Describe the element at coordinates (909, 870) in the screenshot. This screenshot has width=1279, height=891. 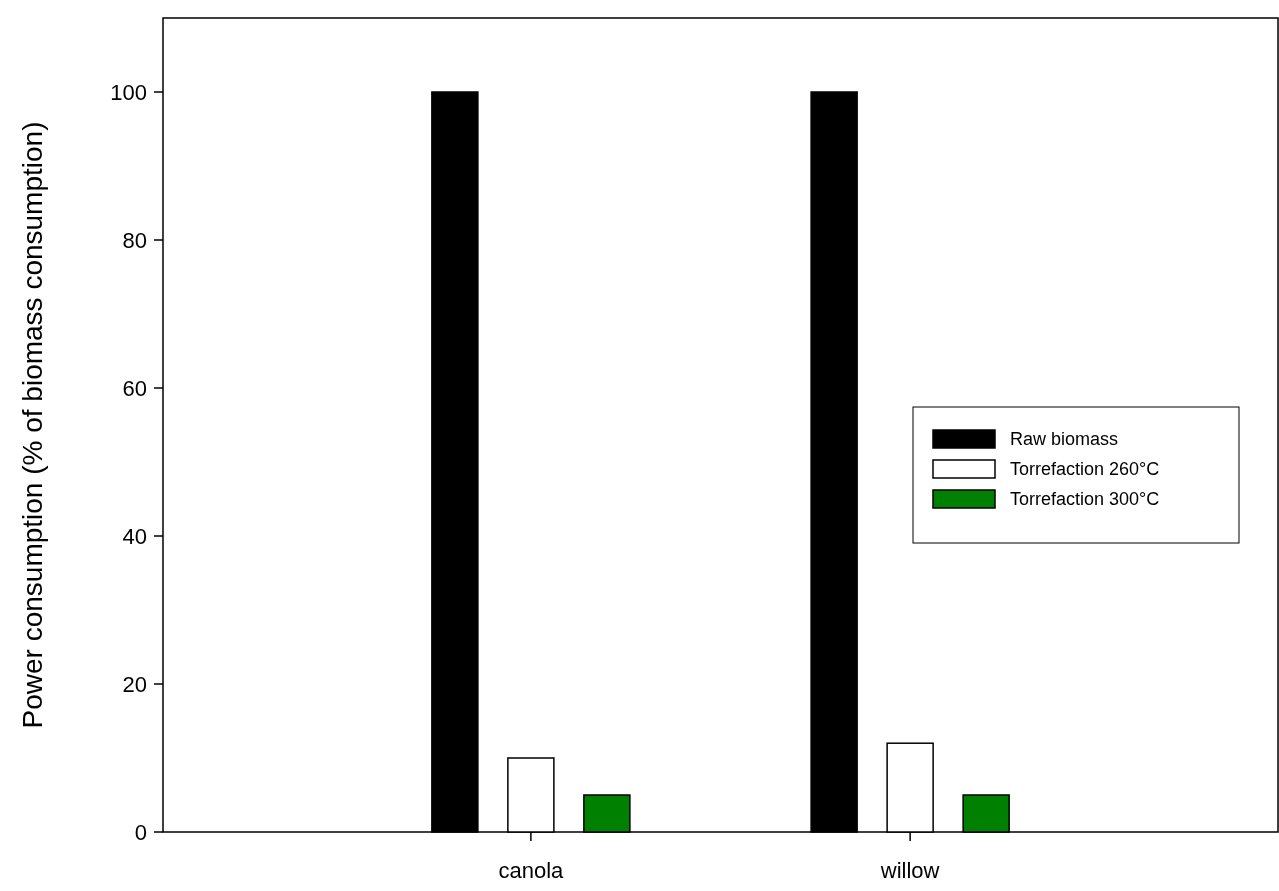
I see `x-tick-label: willow` at that location.